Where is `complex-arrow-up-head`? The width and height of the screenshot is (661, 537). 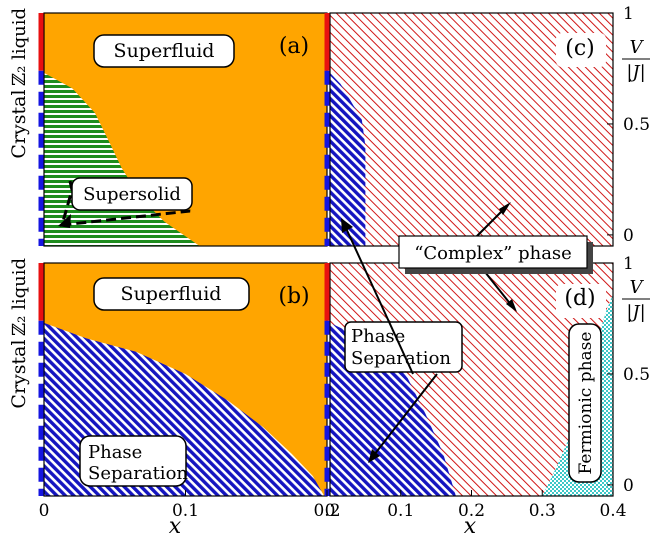
complex-arrow-up-head is located at coordinates (505, 208).